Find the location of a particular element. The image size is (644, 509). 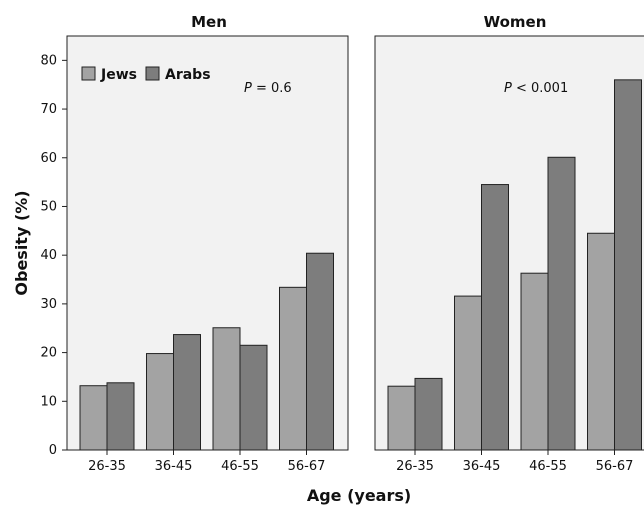

legend: Jews Arabs is located at coordinates (146, 74).